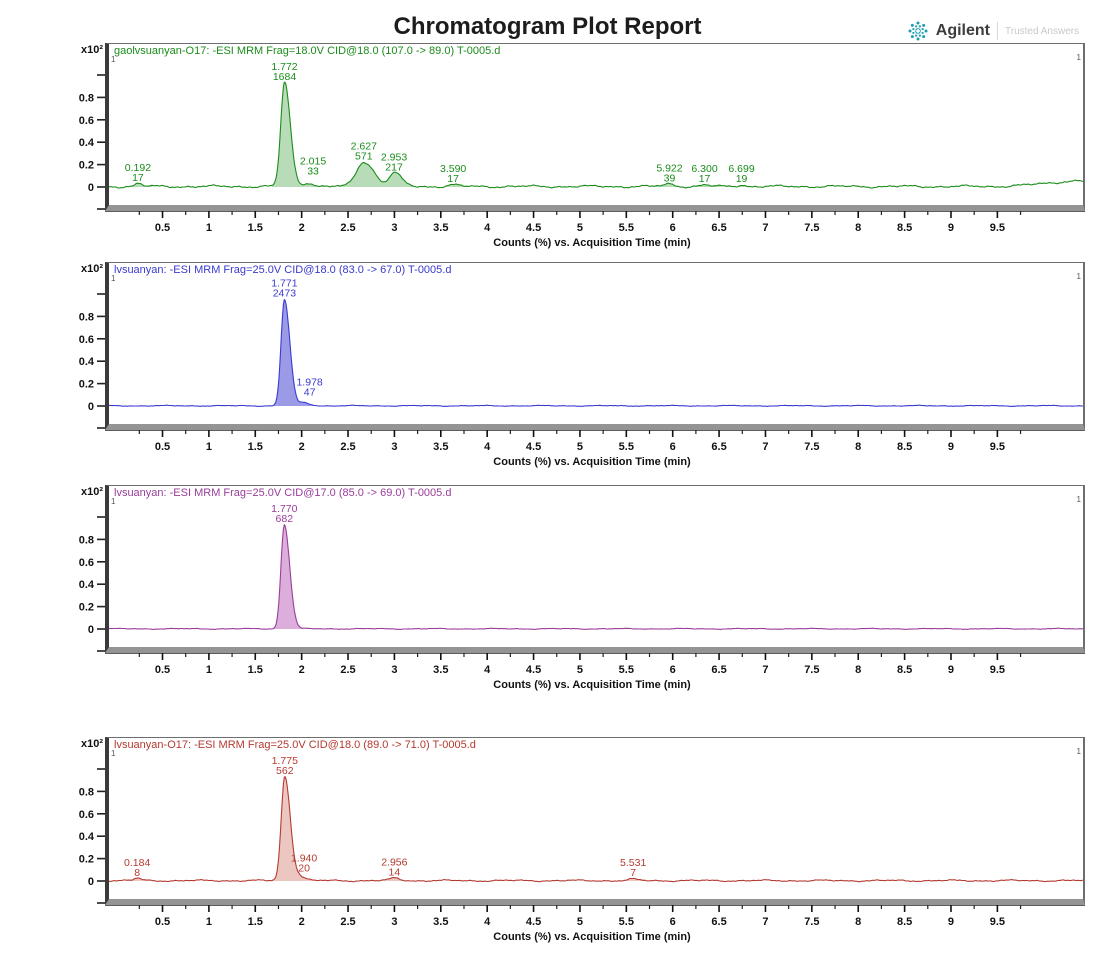 The height and width of the screenshot is (974, 1095). I want to click on brand-divider, so click(997, 31).